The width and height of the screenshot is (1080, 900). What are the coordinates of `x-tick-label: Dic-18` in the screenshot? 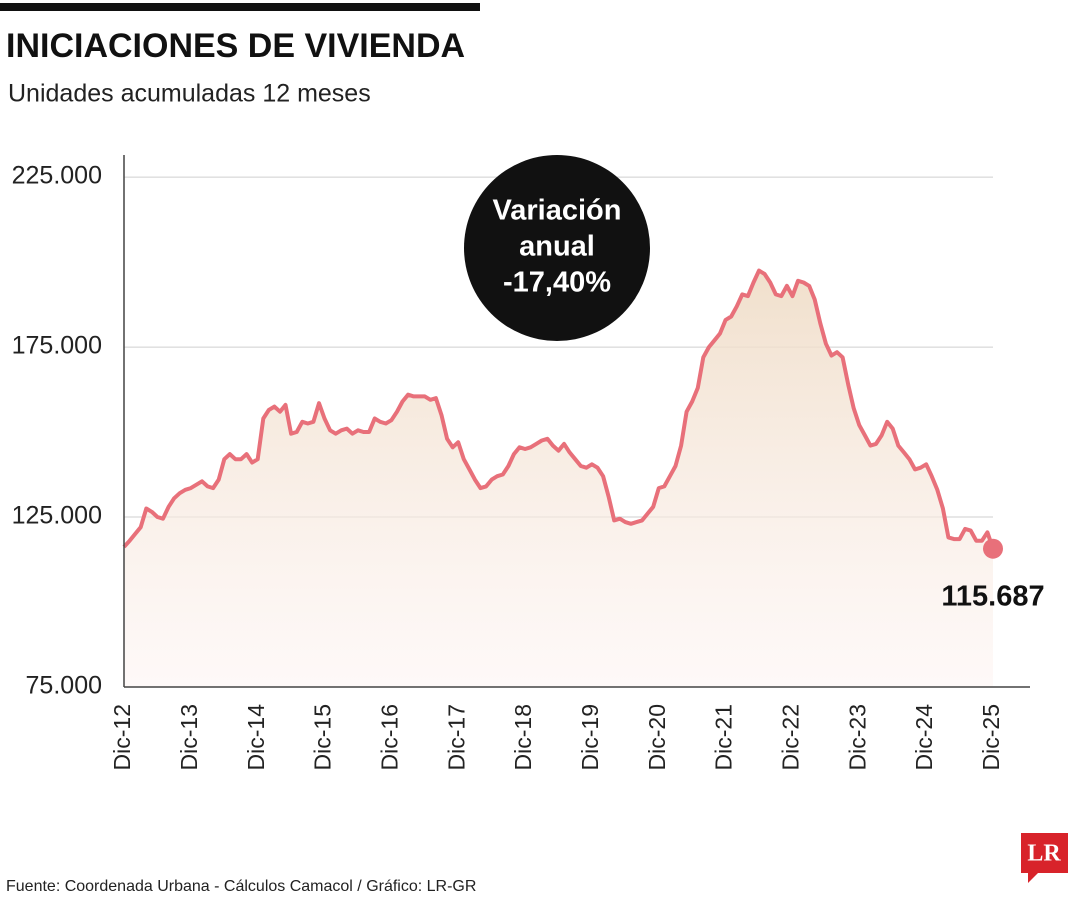 It's located at (523, 737).